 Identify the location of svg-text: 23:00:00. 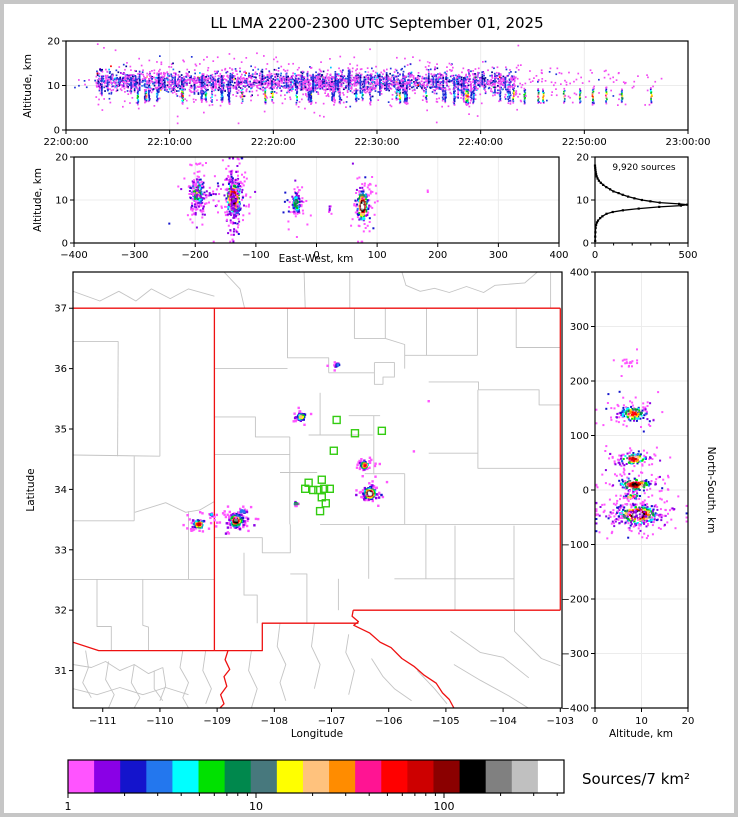
(688, 142).